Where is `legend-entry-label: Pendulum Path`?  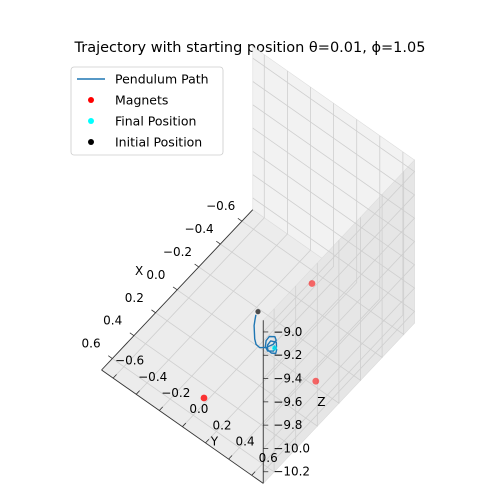 legend-entry-label: Pendulum Path is located at coordinates (162, 79).